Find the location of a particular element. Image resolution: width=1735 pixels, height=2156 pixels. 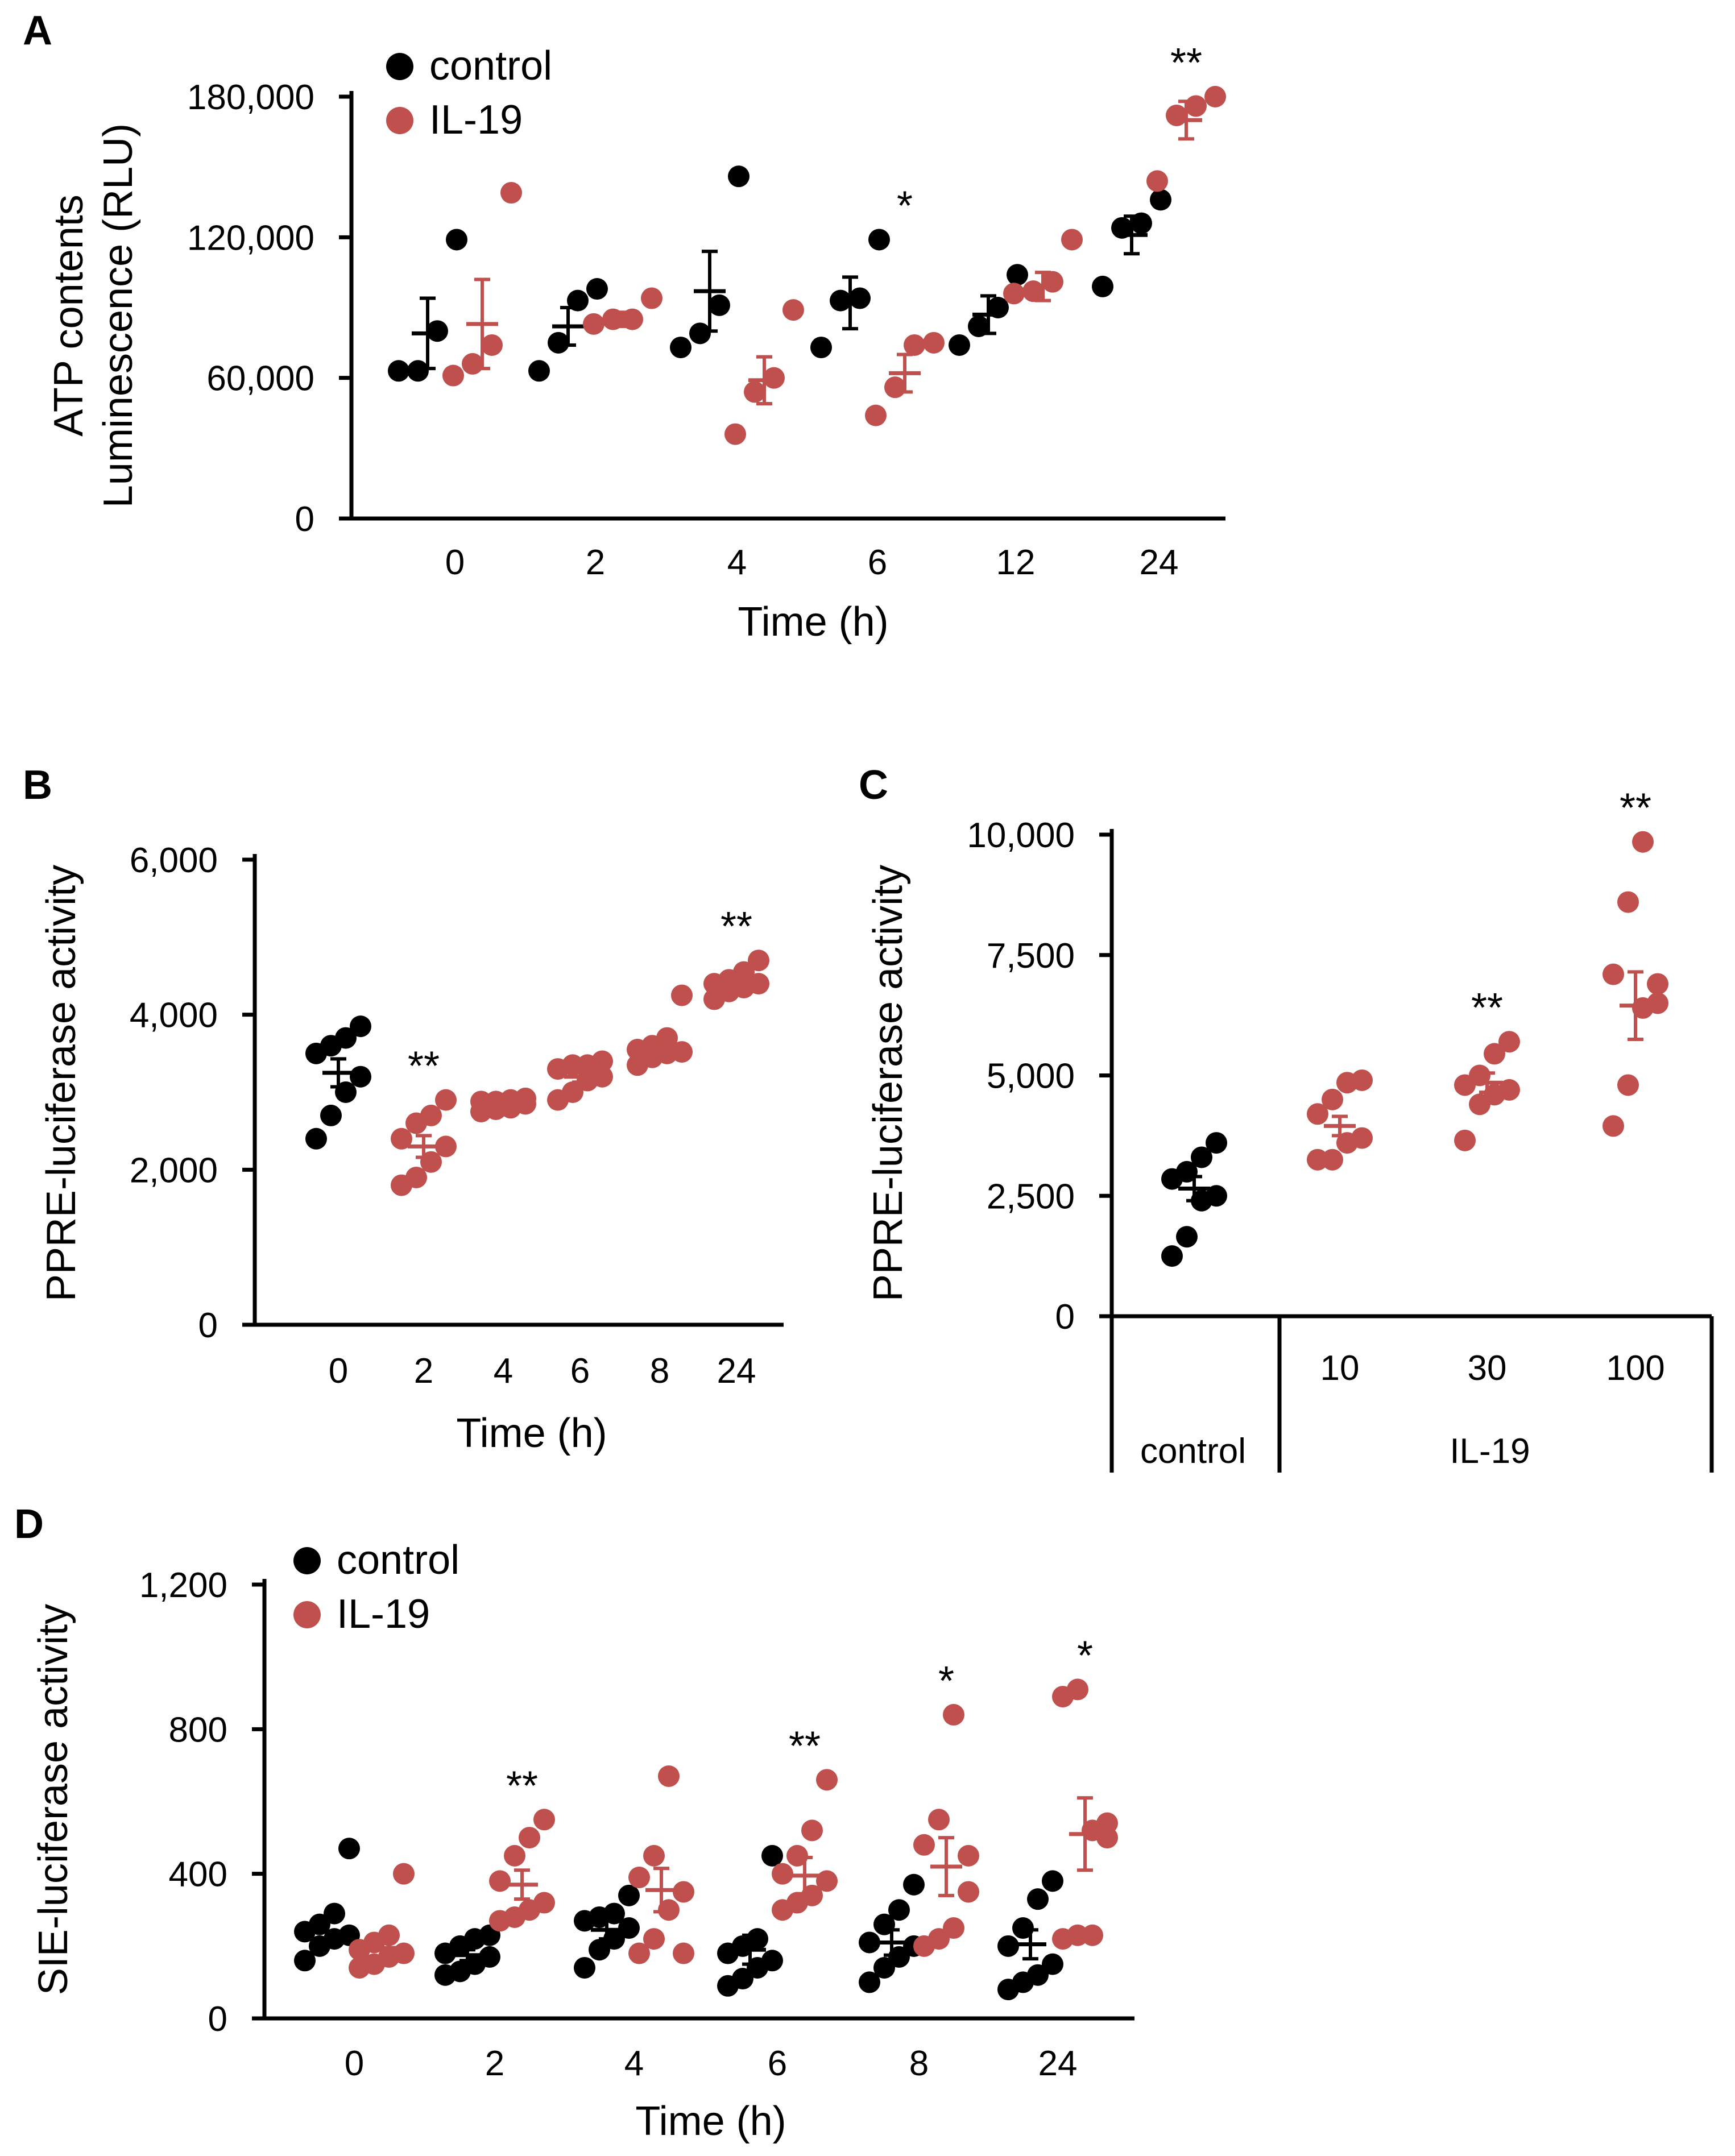

legend-a-il19-marker is located at coordinates (399, 120).